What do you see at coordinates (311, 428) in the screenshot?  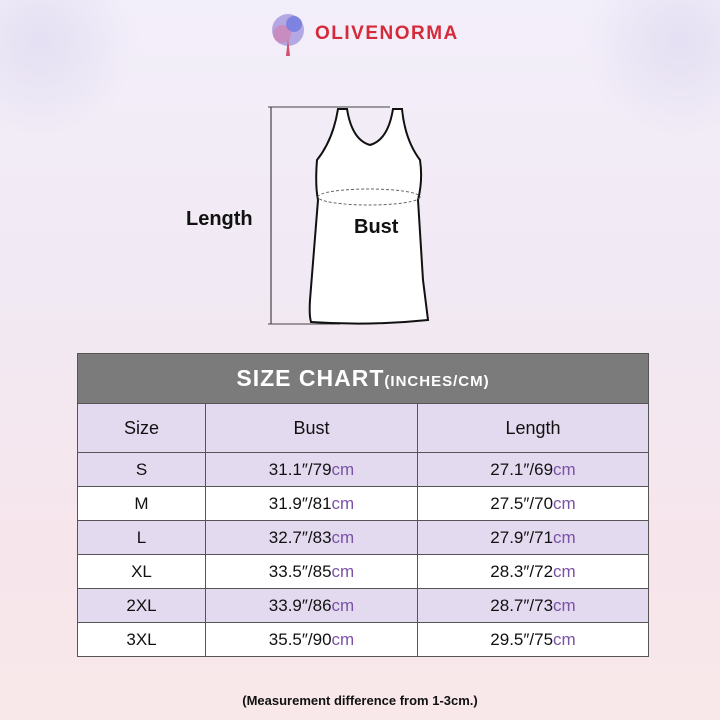 I see `column-header-bust: Bust` at bounding box center [311, 428].